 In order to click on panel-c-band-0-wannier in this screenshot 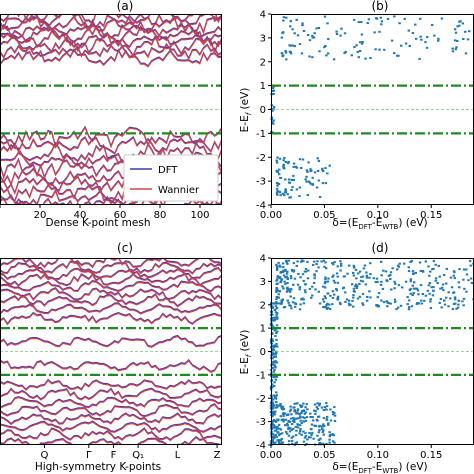, I will do `click(111, 440)`.